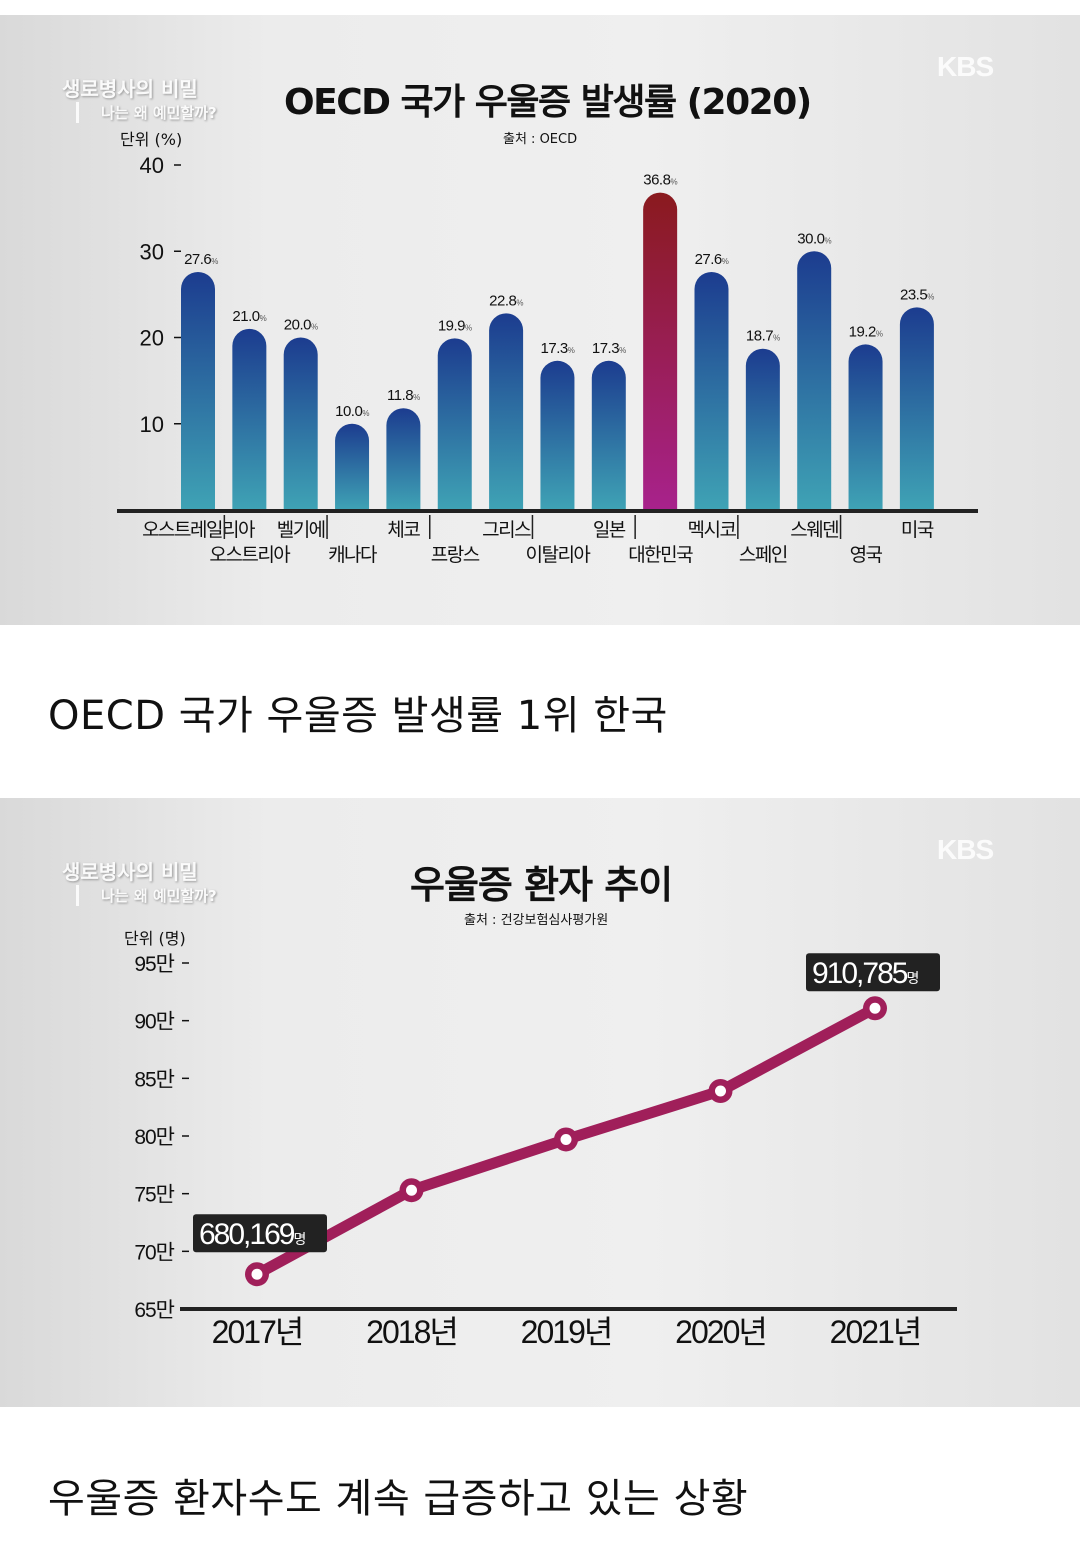  I want to click on y-tick-label: 95만, so click(154, 964).